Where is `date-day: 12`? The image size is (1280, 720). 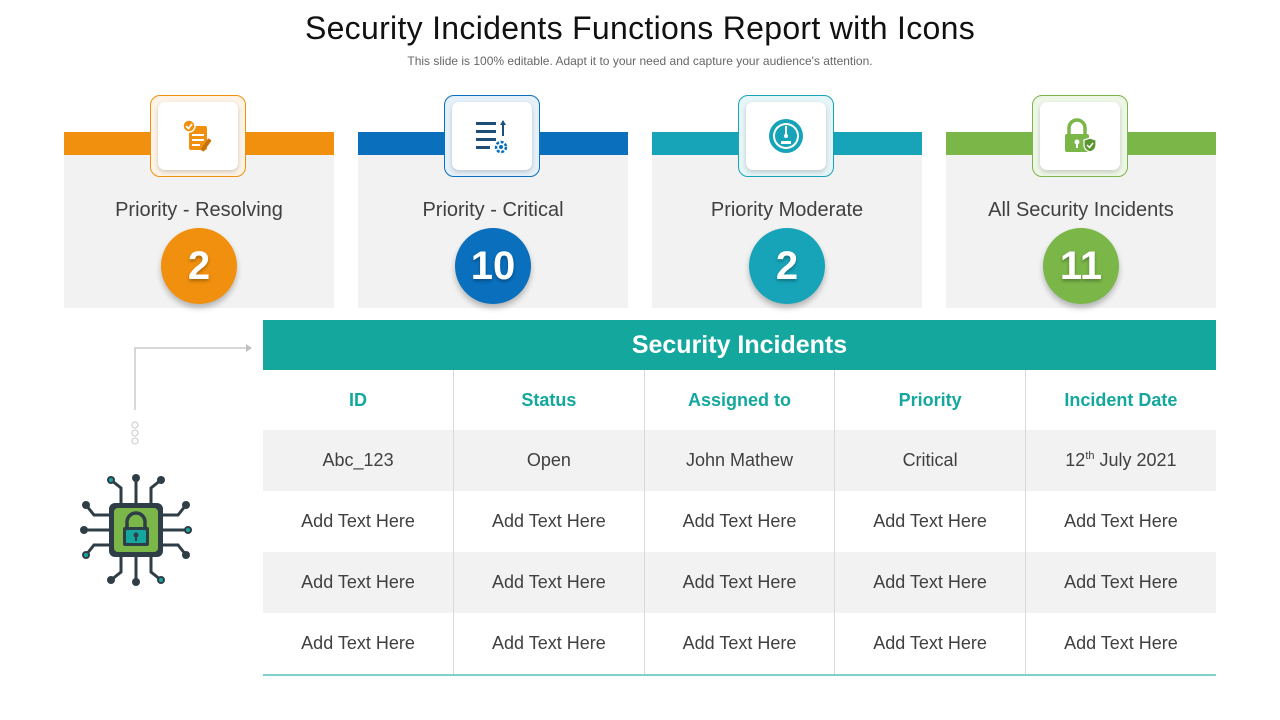
date-day: 12 is located at coordinates (1075, 460).